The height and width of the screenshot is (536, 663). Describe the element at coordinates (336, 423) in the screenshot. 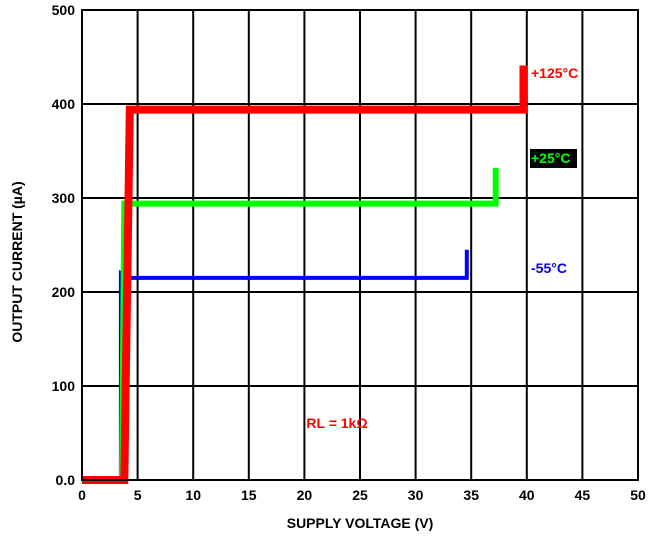

I see `annotation-RL1k: RL = 1kΩ` at that location.